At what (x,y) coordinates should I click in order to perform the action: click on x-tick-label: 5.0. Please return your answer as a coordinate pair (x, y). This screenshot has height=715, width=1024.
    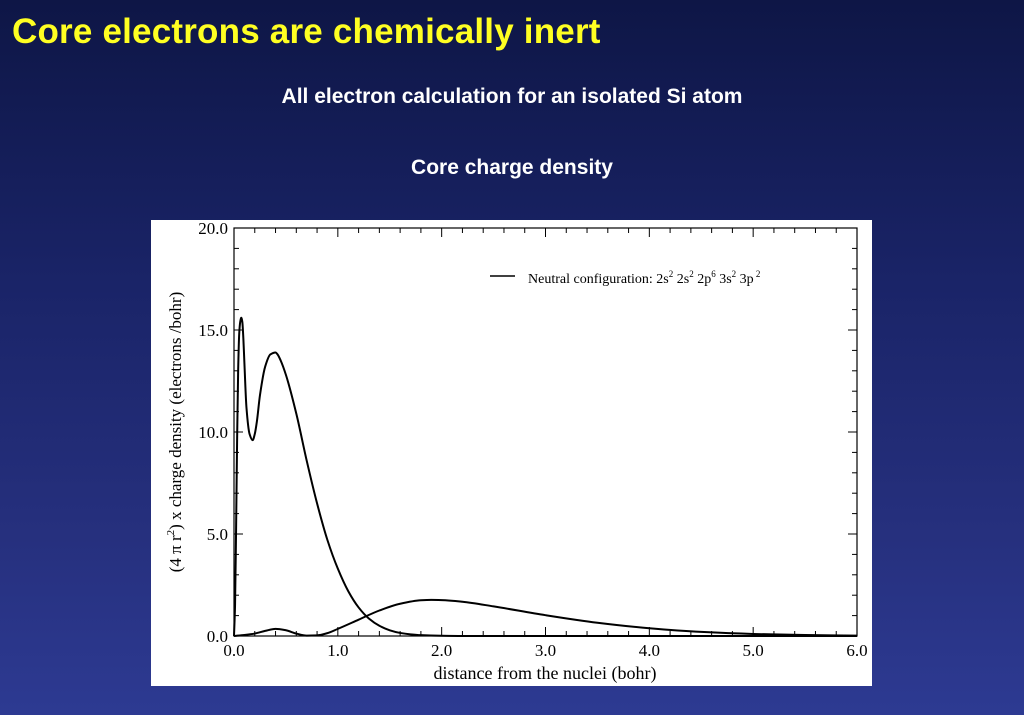
    Looking at the image, I should click on (753, 650).